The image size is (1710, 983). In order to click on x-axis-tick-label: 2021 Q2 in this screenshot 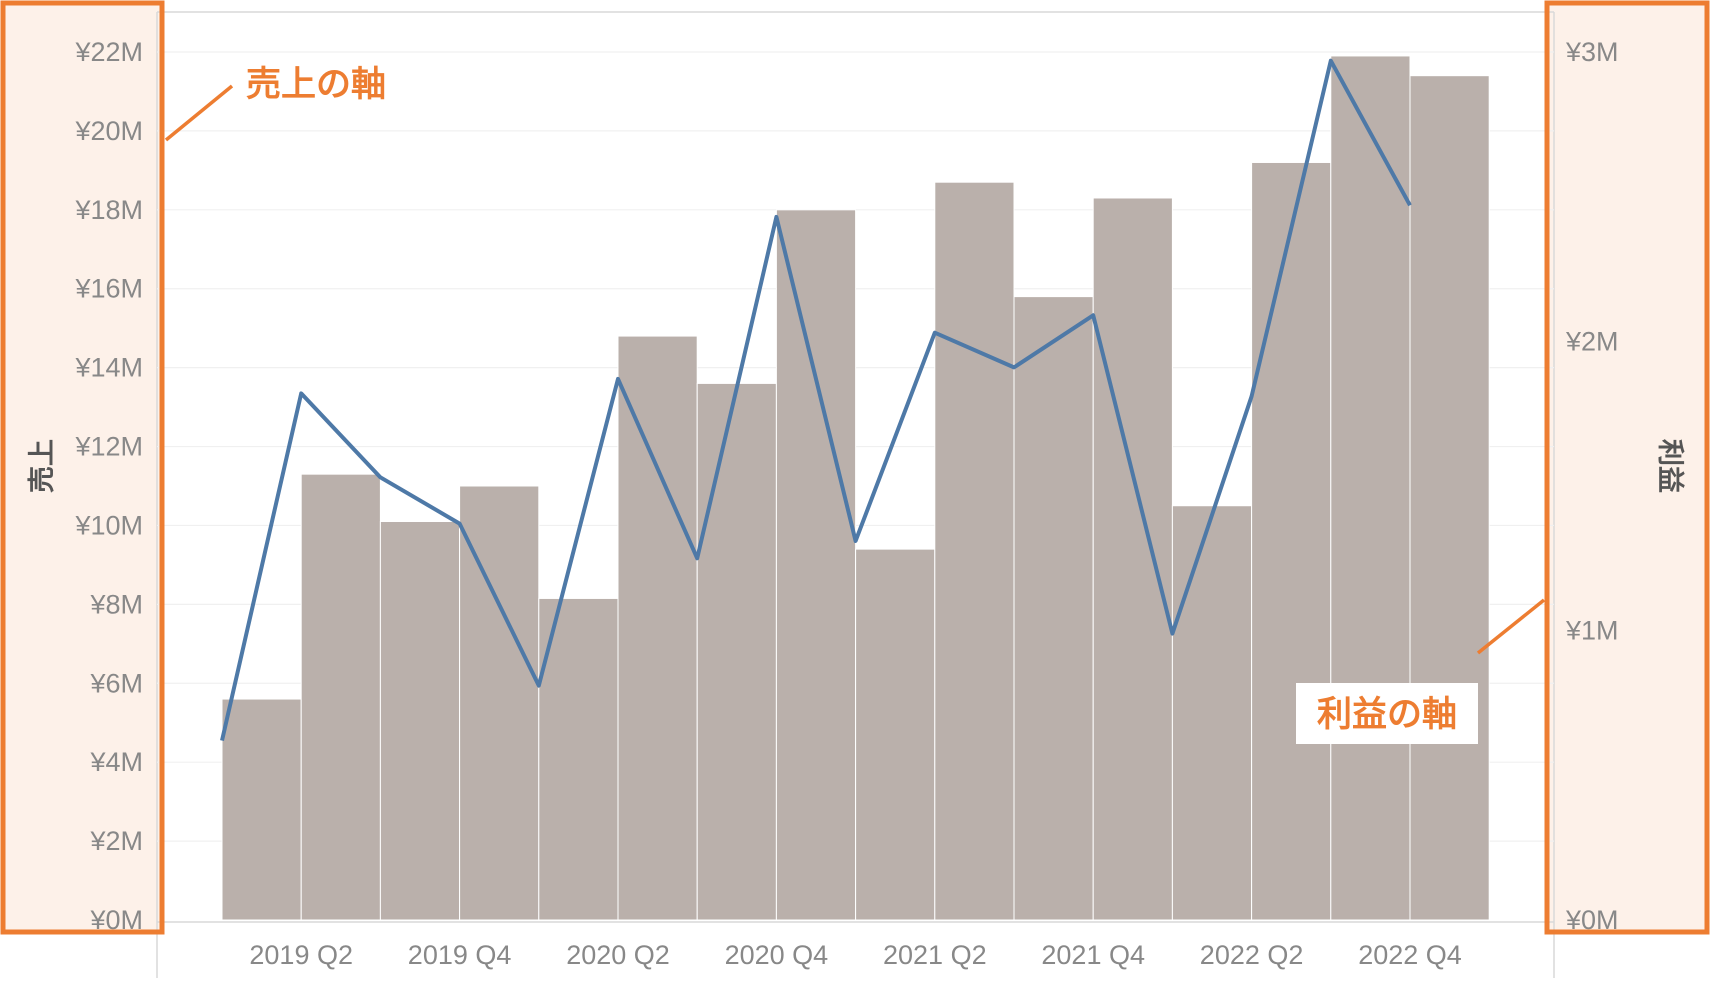, I will do `click(935, 955)`.